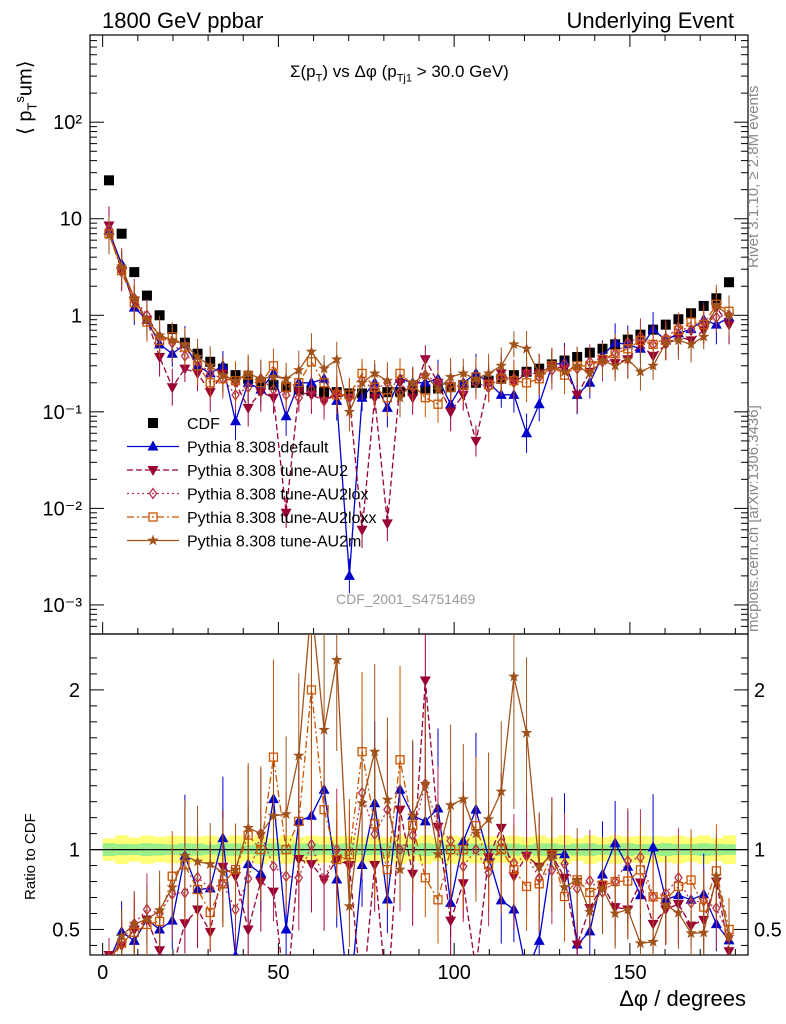 Image resolution: width=786 pixels, height=1024 pixels. What do you see at coordinates (63, 509) in the screenshot?
I see `y-tick-label: 10⁻²` at bounding box center [63, 509].